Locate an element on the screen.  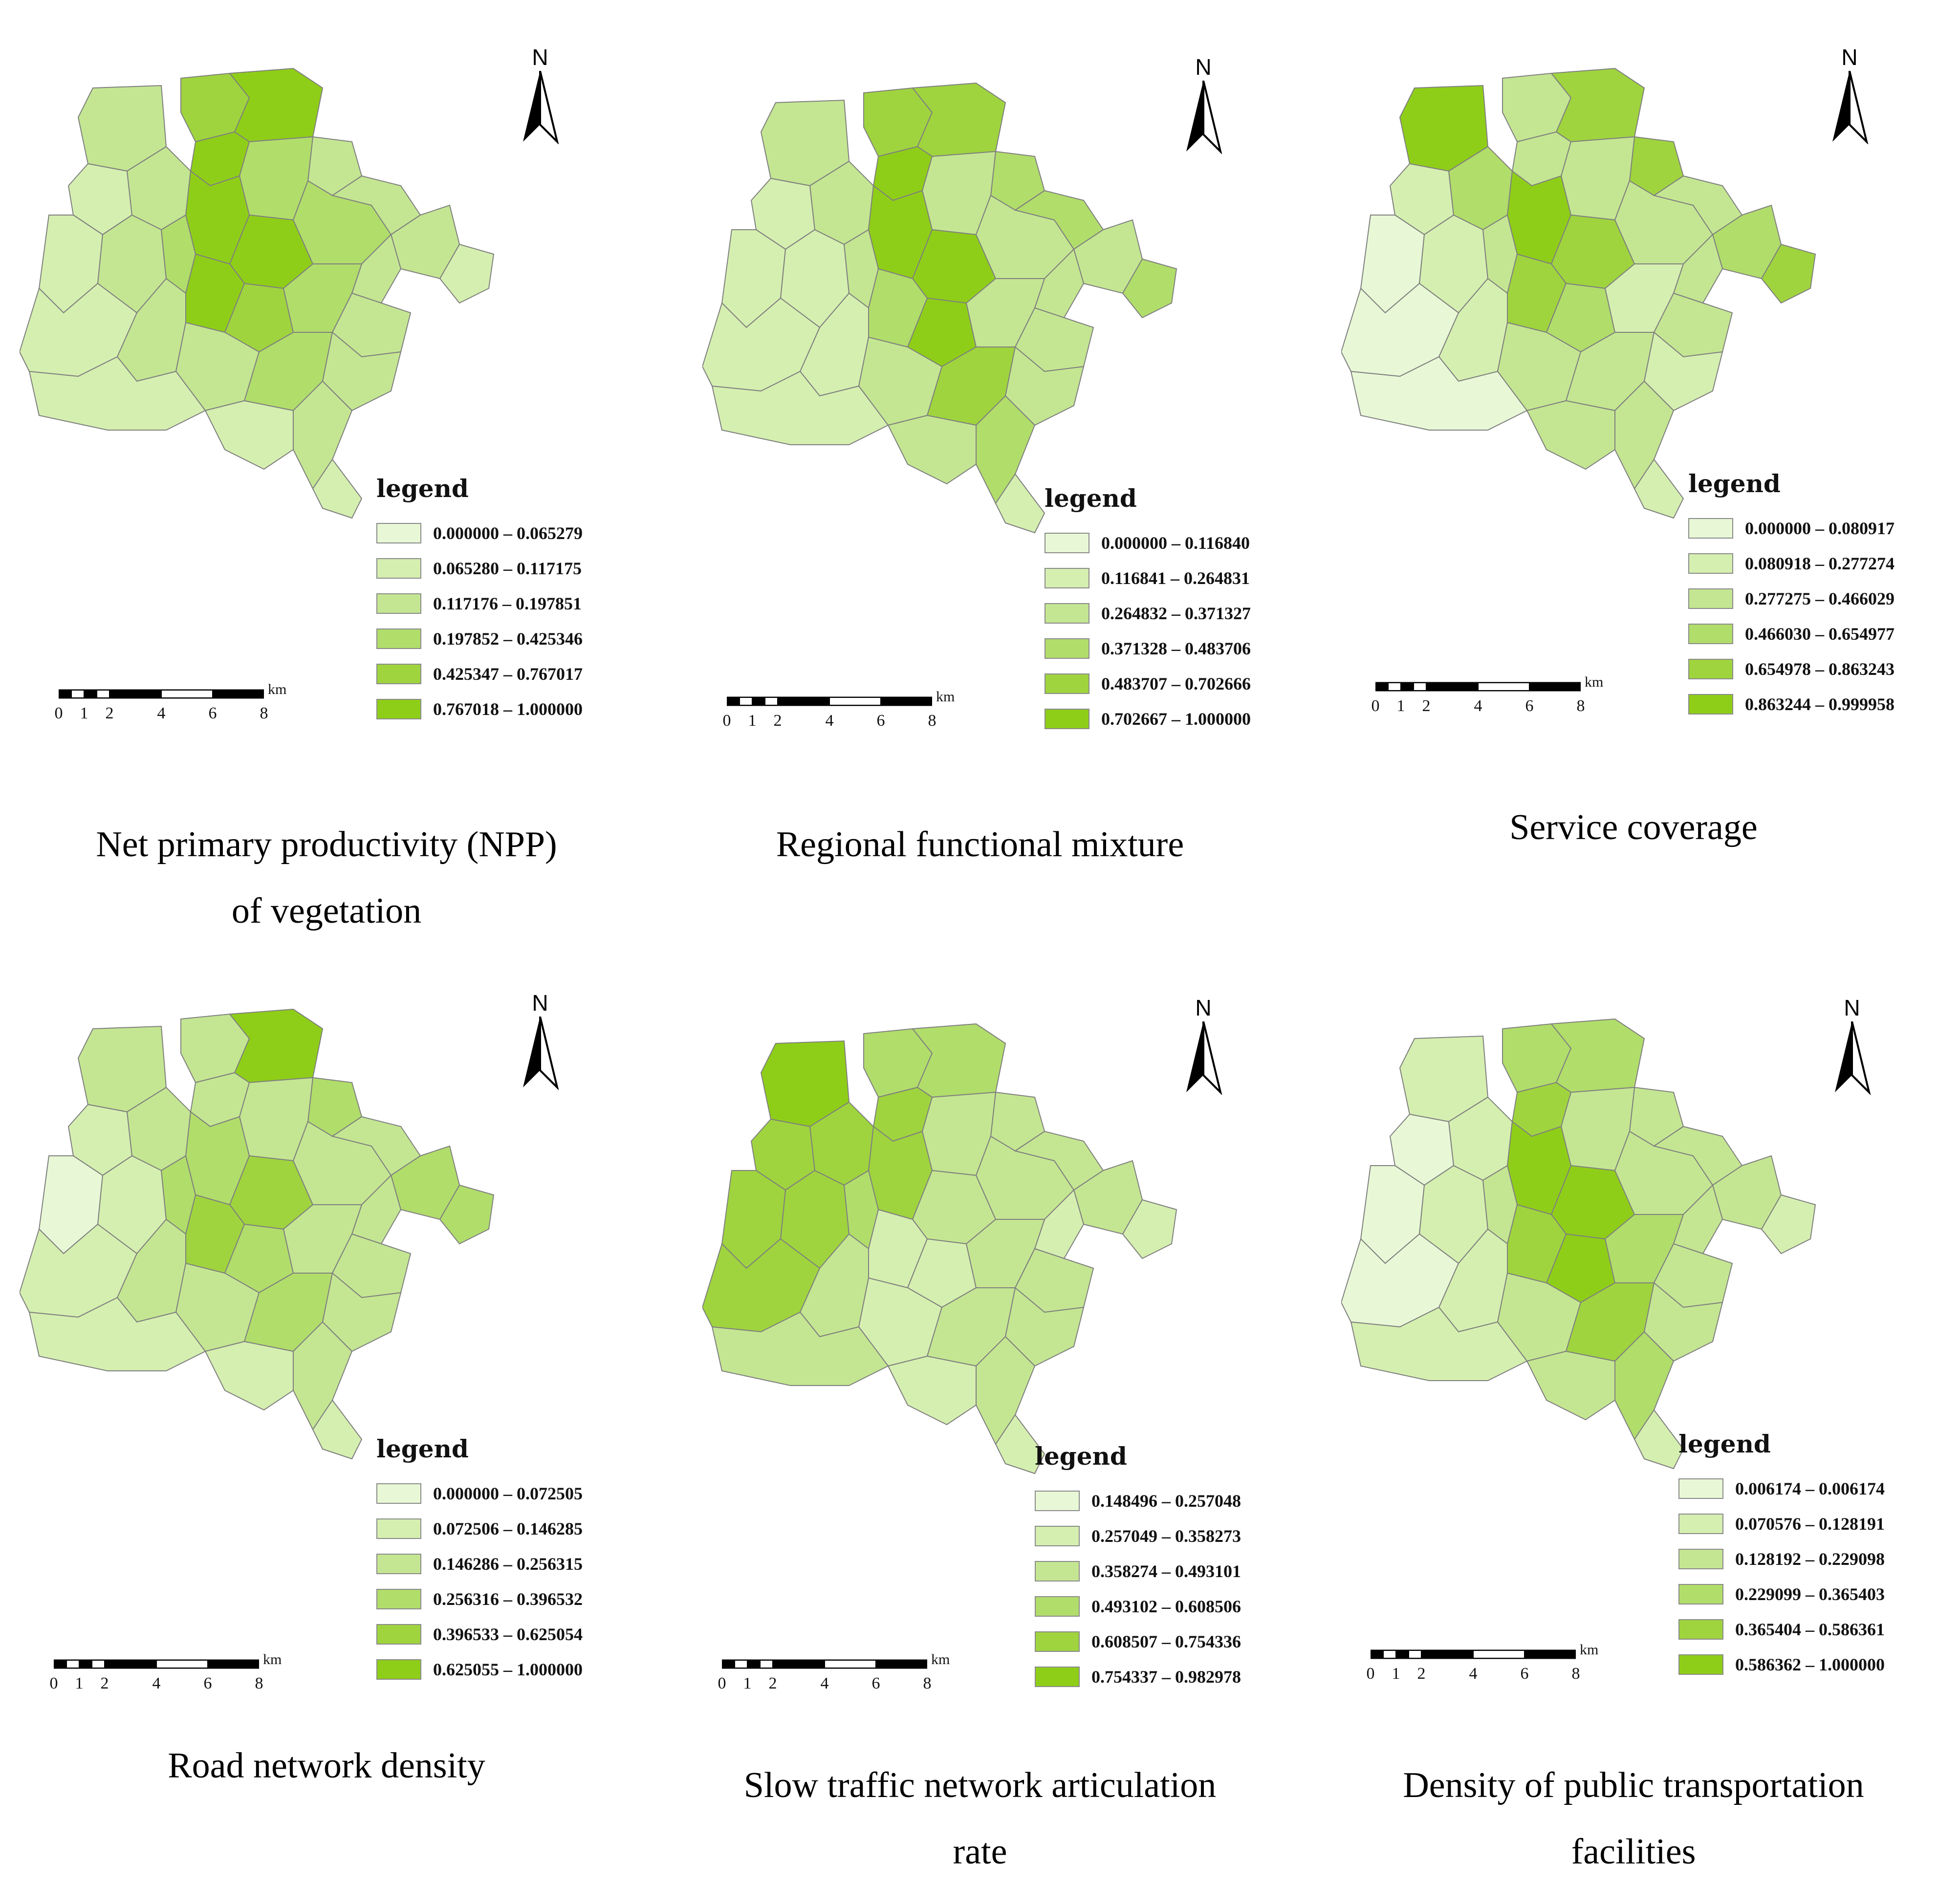
legend-item: 0.654978 – 0.863243 is located at coordinates (1792, 669).